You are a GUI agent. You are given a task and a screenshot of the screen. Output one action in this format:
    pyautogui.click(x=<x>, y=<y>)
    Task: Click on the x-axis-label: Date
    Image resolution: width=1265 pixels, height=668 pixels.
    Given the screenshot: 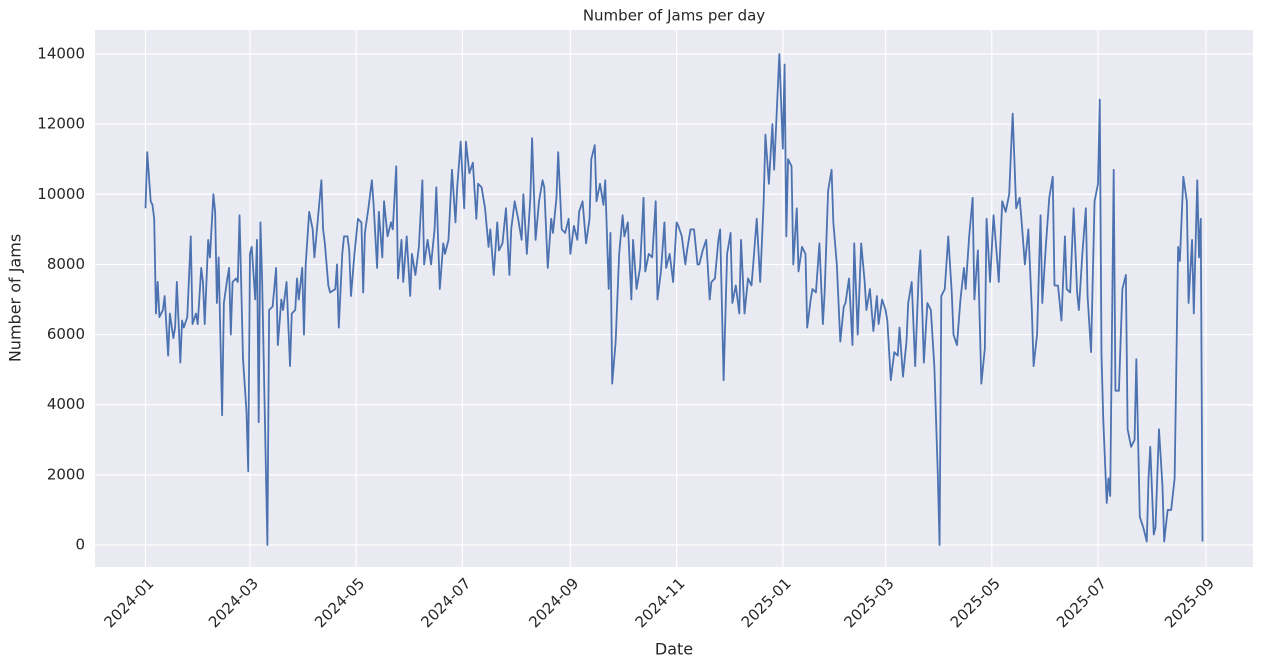 What is the action you would take?
    pyautogui.click(x=674, y=649)
    